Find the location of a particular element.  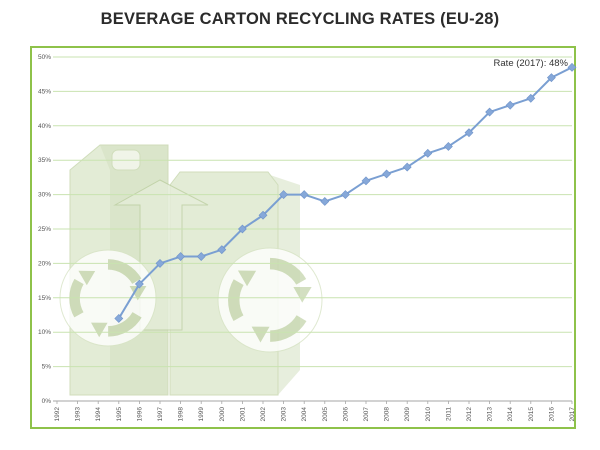

y-tick-label: 5% is located at coordinates (47, 367).